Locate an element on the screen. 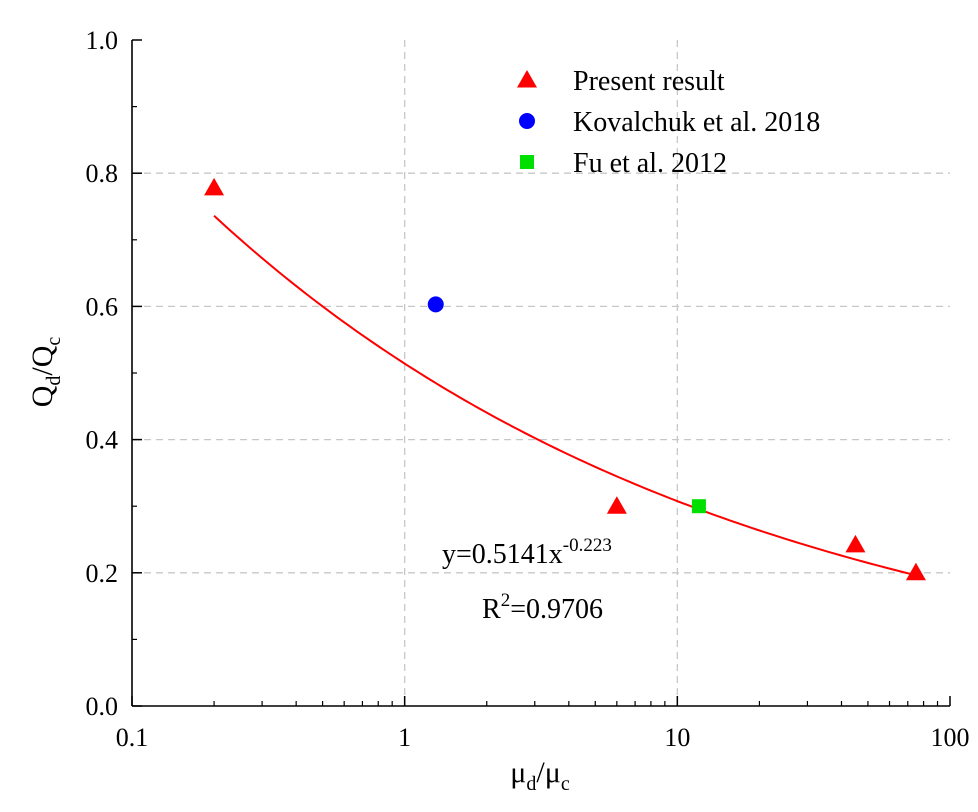  y-tick-label: 1.0 is located at coordinates (102, 40).